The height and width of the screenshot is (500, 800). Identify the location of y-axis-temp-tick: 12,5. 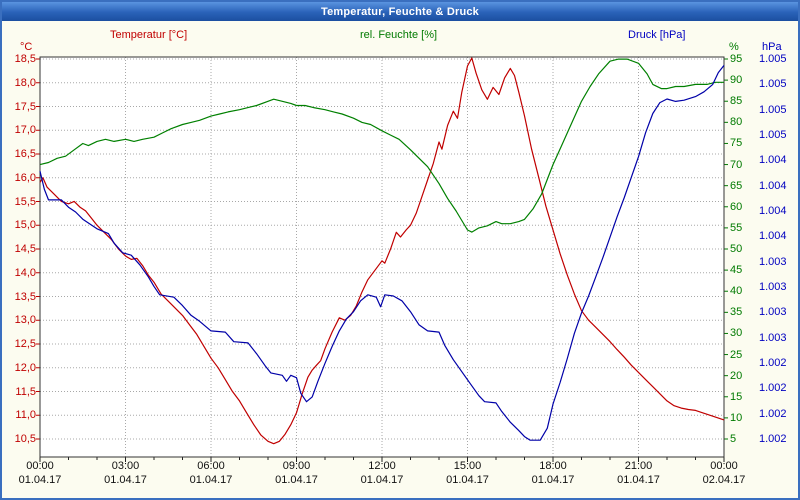
(25, 344).